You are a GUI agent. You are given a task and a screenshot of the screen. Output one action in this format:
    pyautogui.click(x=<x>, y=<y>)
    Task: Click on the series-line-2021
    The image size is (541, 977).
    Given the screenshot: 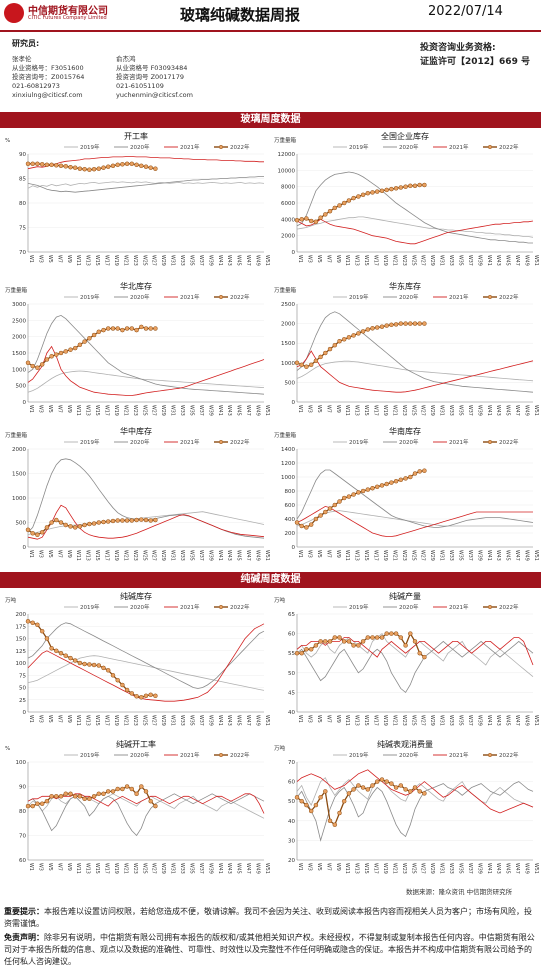 What is the action you would take?
    pyautogui.click(x=414, y=521)
    